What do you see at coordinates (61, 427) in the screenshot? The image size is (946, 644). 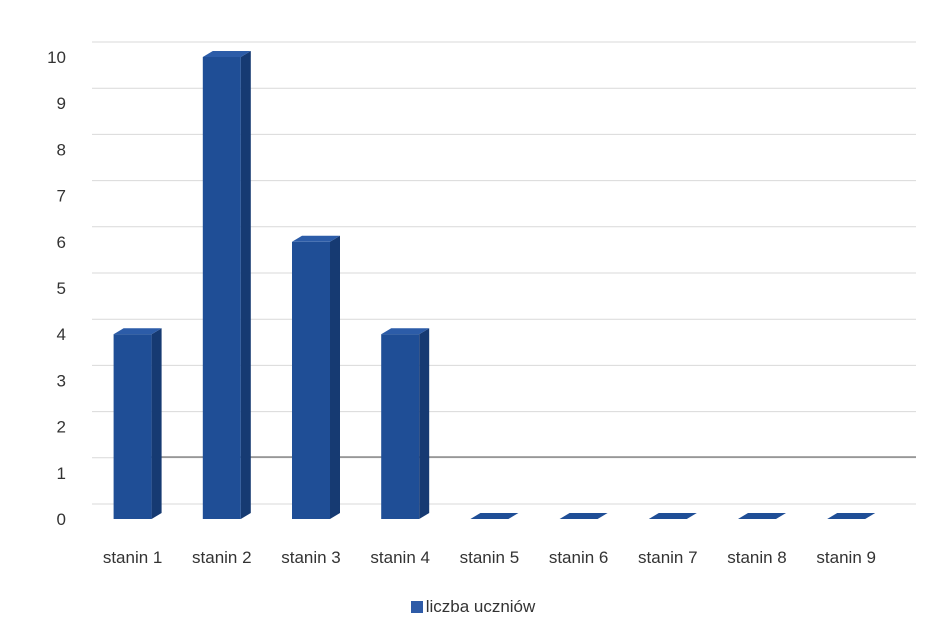 I see `y-tick-label: 2` at bounding box center [61, 427].